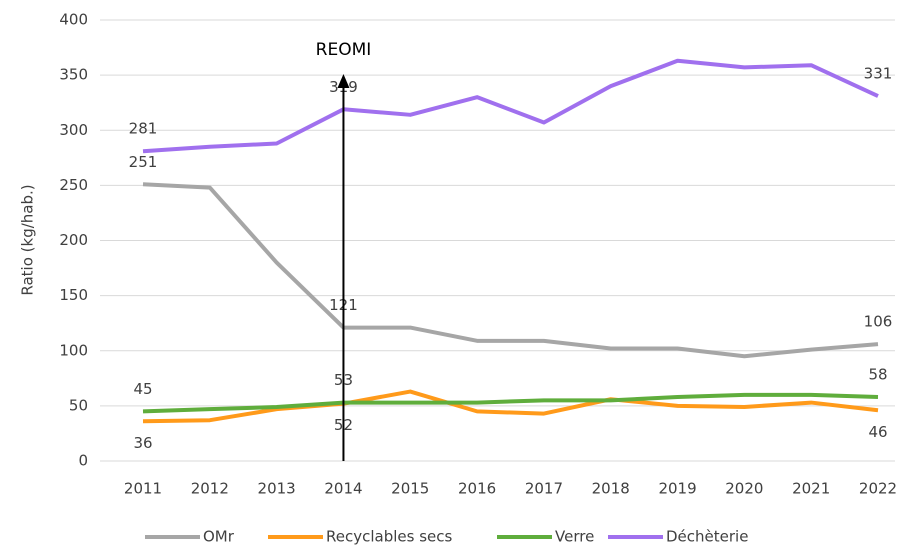 The height and width of the screenshot is (549, 902). I want to click on data-label: 331, so click(878, 74).